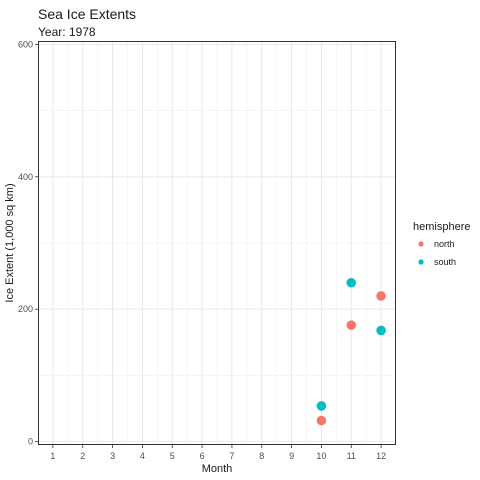  I want to click on legend-label-north: north, so click(444, 244).